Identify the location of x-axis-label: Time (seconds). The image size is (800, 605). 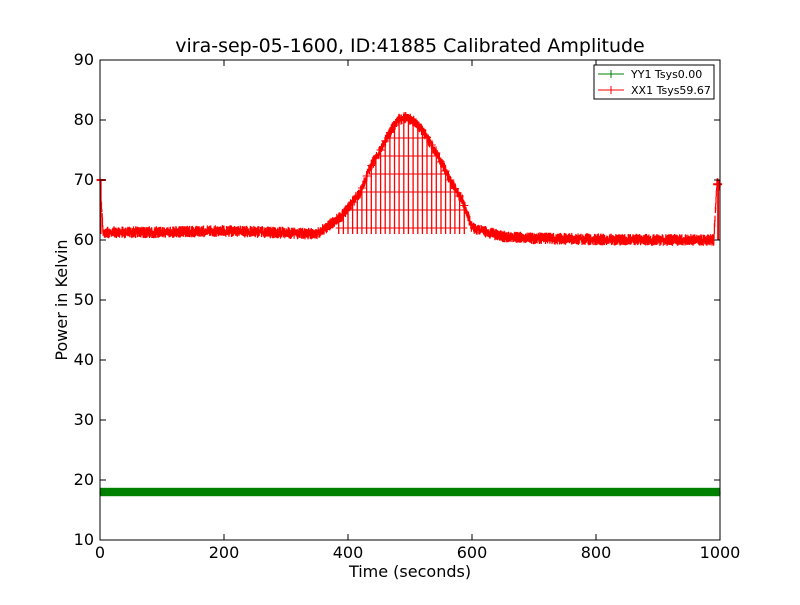
(409, 571).